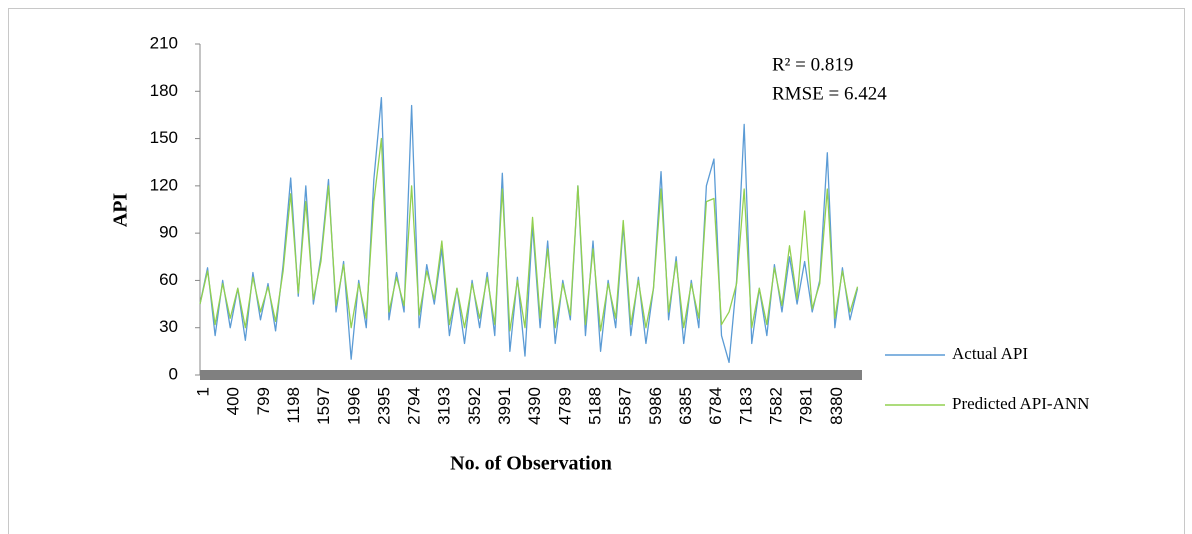 This screenshot has height=534, width=1192. I want to click on x-tick-label: 1597, so click(323, 406).